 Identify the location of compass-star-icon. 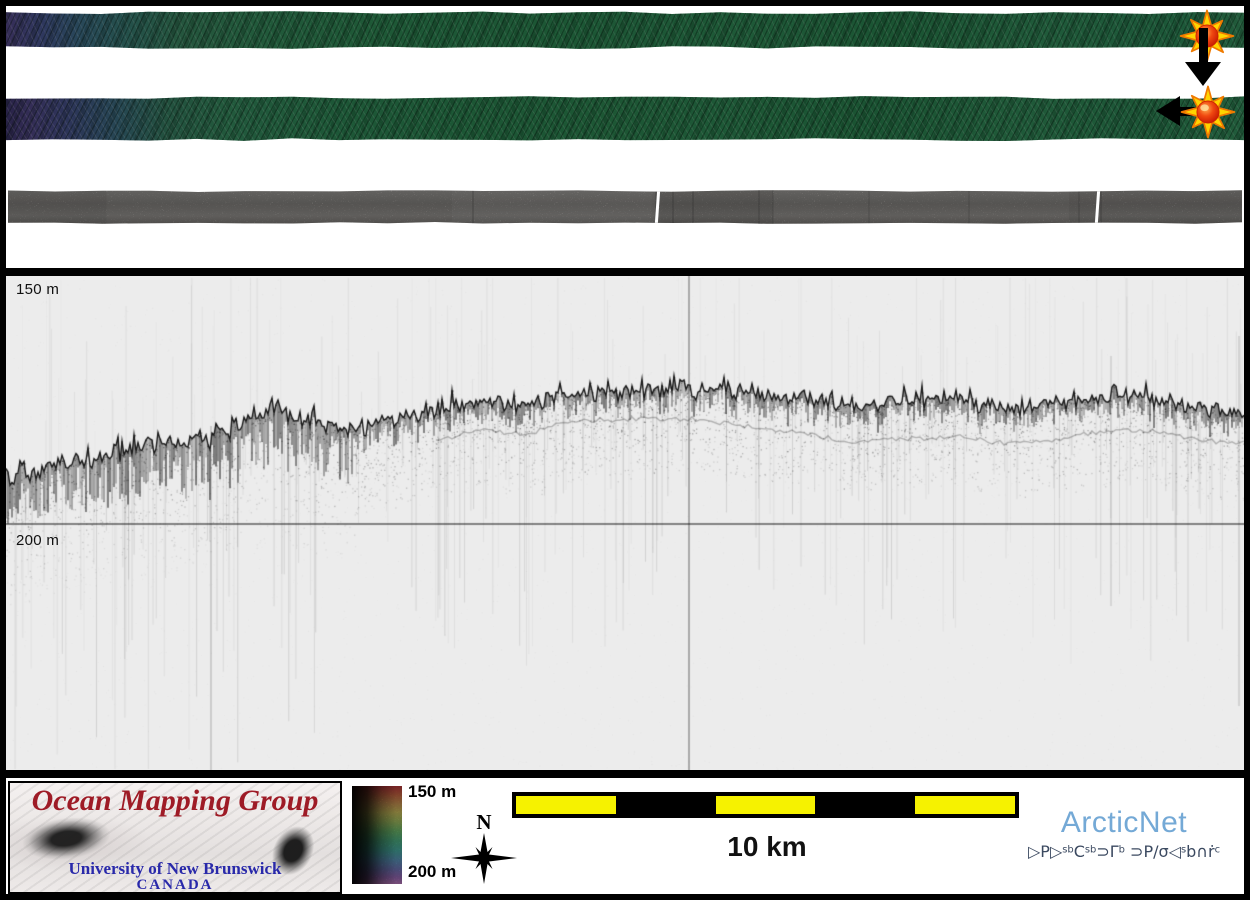
(484, 858).